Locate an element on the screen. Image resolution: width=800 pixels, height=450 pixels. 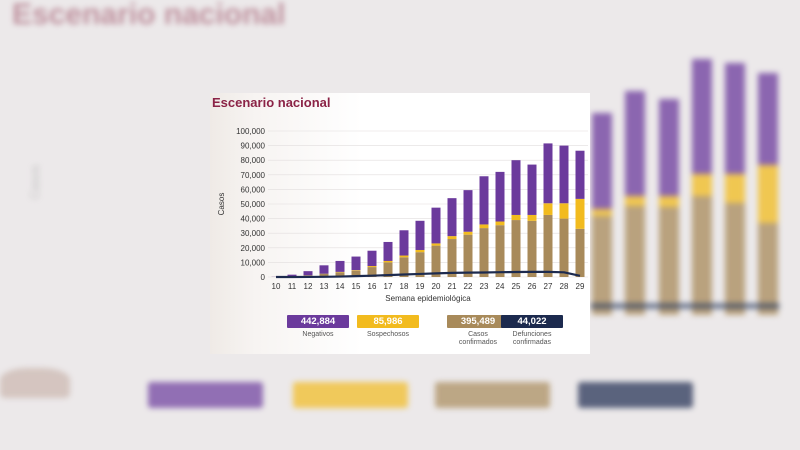
background-title: Escenario nacional is located at coordinates (149, 15).